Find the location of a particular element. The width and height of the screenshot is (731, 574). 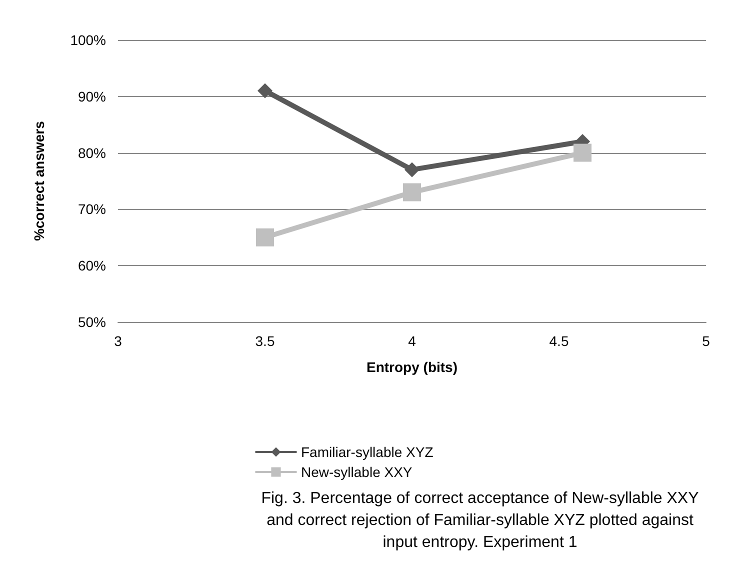

x-tick-label: 3.5 is located at coordinates (265, 341).